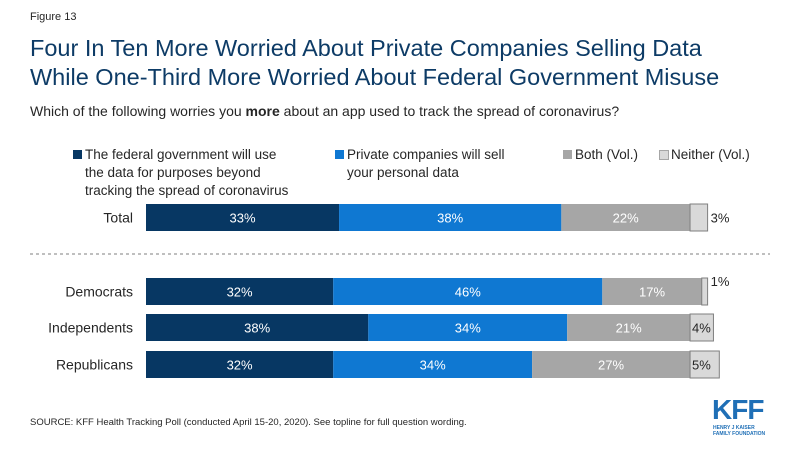 This screenshot has width=800, height=450. What do you see at coordinates (738, 409) in the screenshot?
I see `logo-wordmark: KFF` at bounding box center [738, 409].